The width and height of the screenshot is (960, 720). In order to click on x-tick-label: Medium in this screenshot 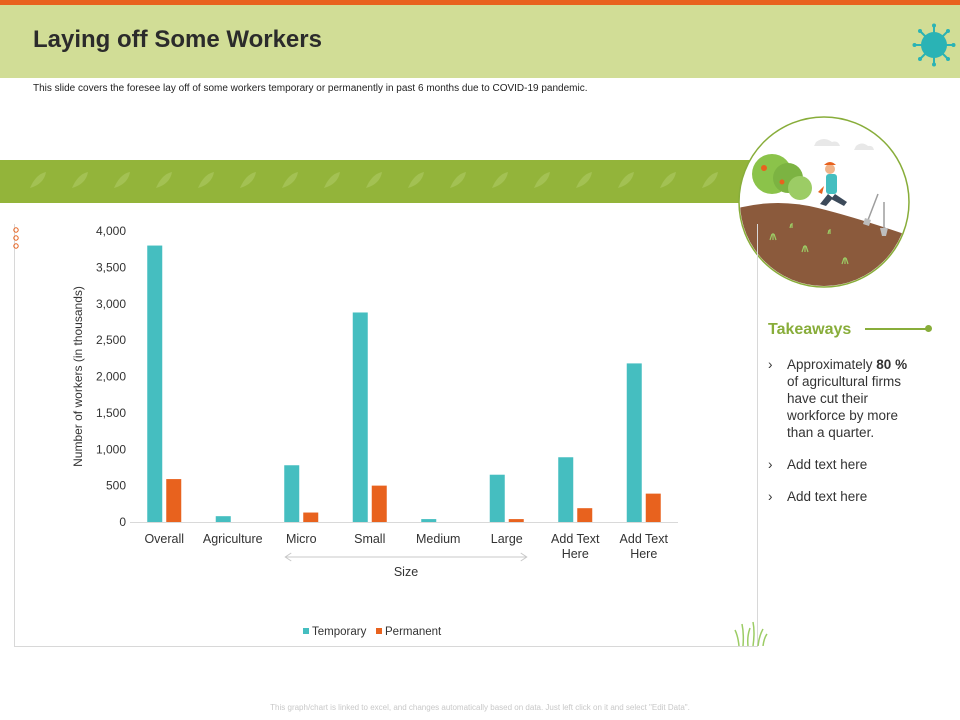, I will do `click(438, 539)`.